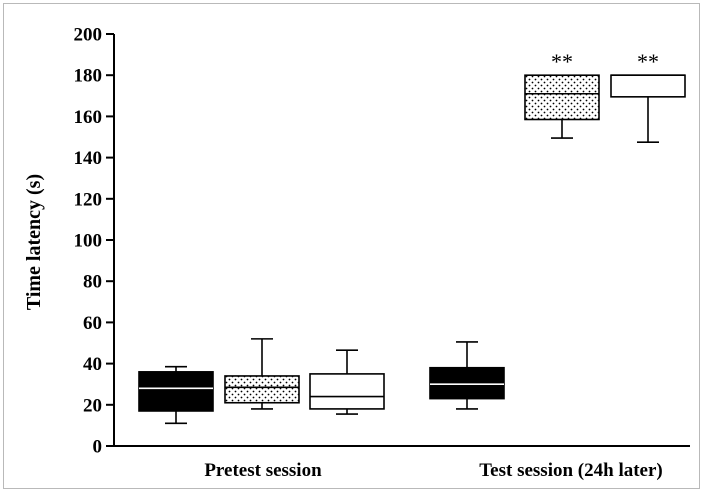  I want to click on x-category-label-2: Test session (24h later), so click(571, 470).